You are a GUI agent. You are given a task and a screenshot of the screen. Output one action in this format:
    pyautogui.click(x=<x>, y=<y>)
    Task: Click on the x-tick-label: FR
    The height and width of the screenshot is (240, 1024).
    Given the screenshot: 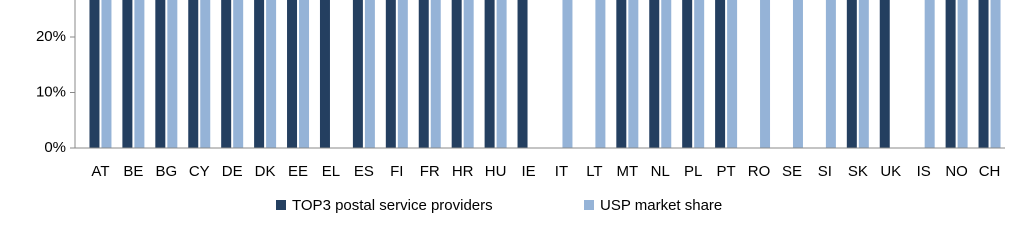 What is the action you would take?
    pyautogui.click(x=430, y=171)
    